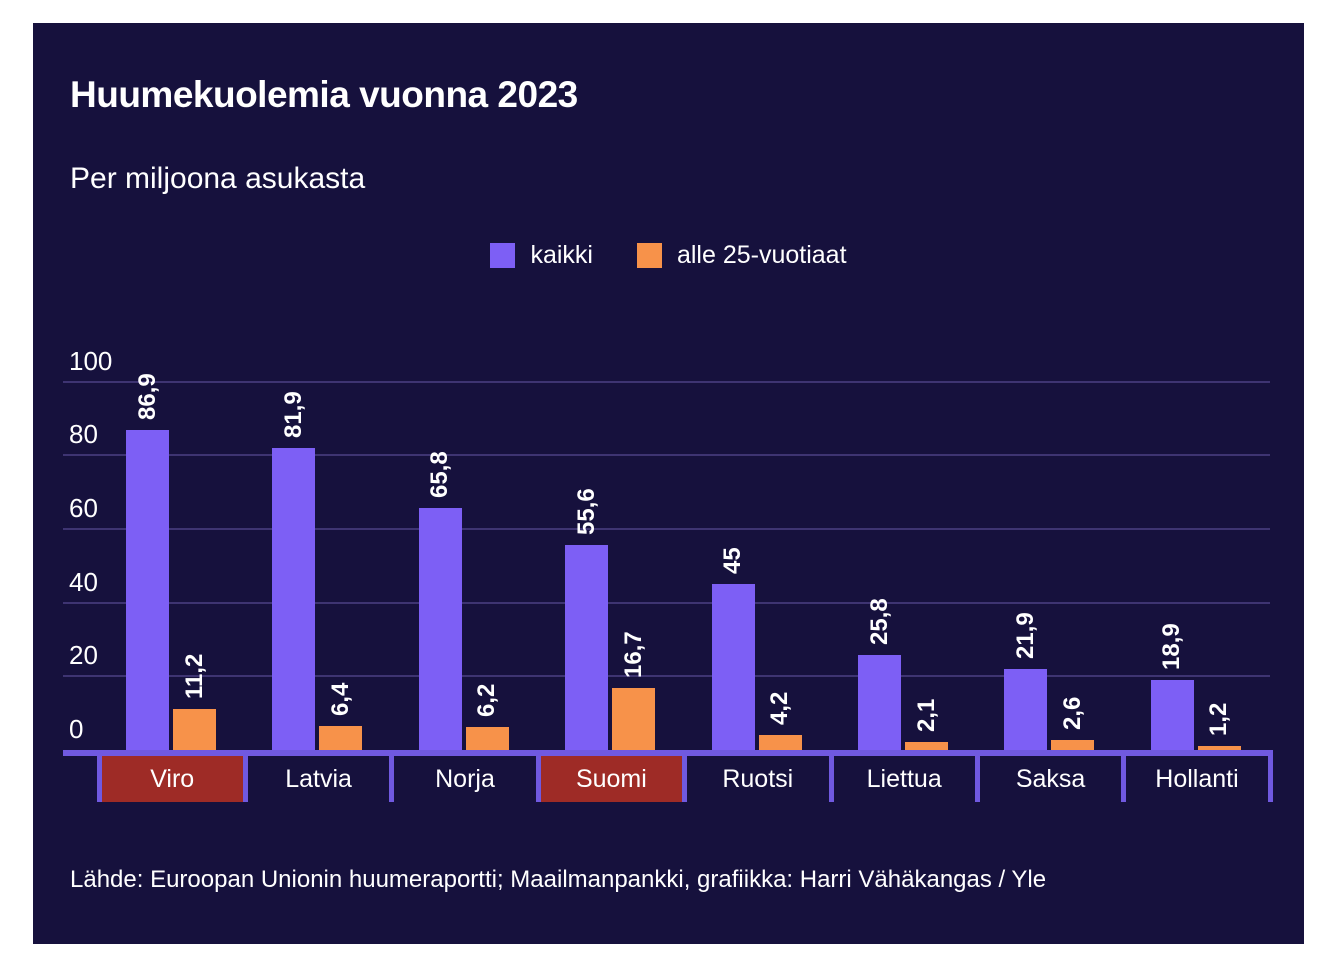  What do you see at coordinates (649, 255) in the screenshot?
I see `legend-swatch-alle-25-vuotiaat-icon` at bounding box center [649, 255].